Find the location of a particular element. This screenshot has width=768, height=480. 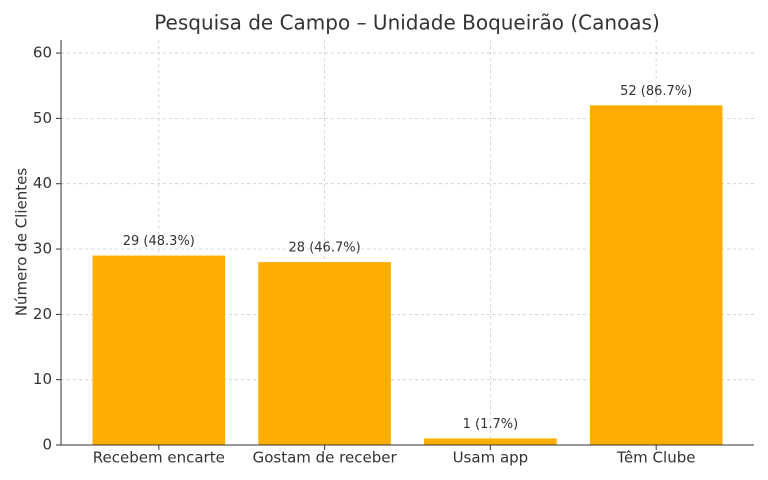

y-tick-label: 60 is located at coordinates (42, 53).